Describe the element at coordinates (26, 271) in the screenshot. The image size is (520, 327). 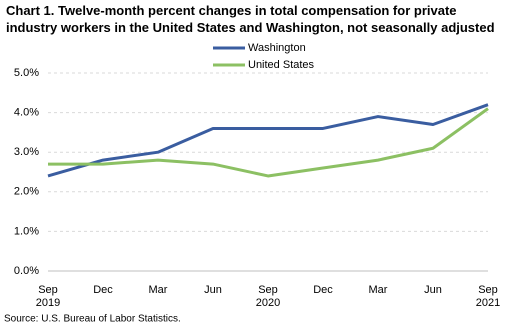
I see `y-tick-label: 0.0%` at that location.